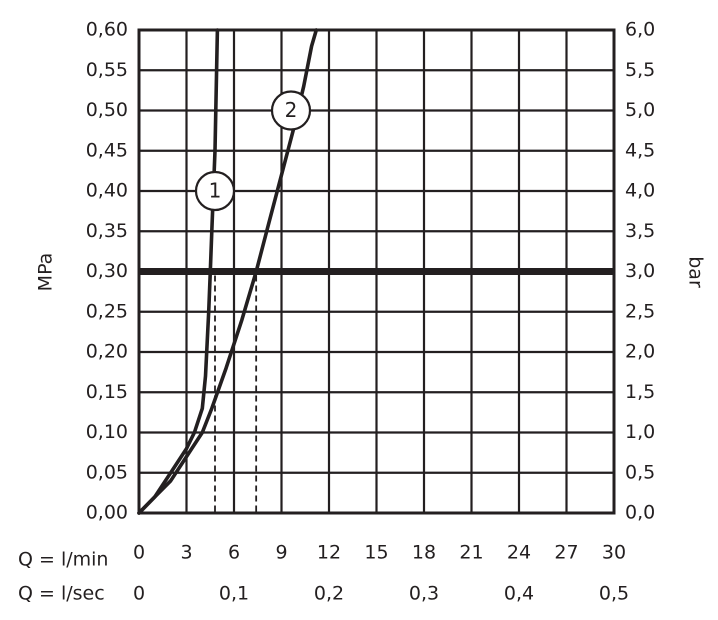 The height and width of the screenshot is (620, 718). I want to click on y-left-tick-label: 0,20, so click(107, 352).